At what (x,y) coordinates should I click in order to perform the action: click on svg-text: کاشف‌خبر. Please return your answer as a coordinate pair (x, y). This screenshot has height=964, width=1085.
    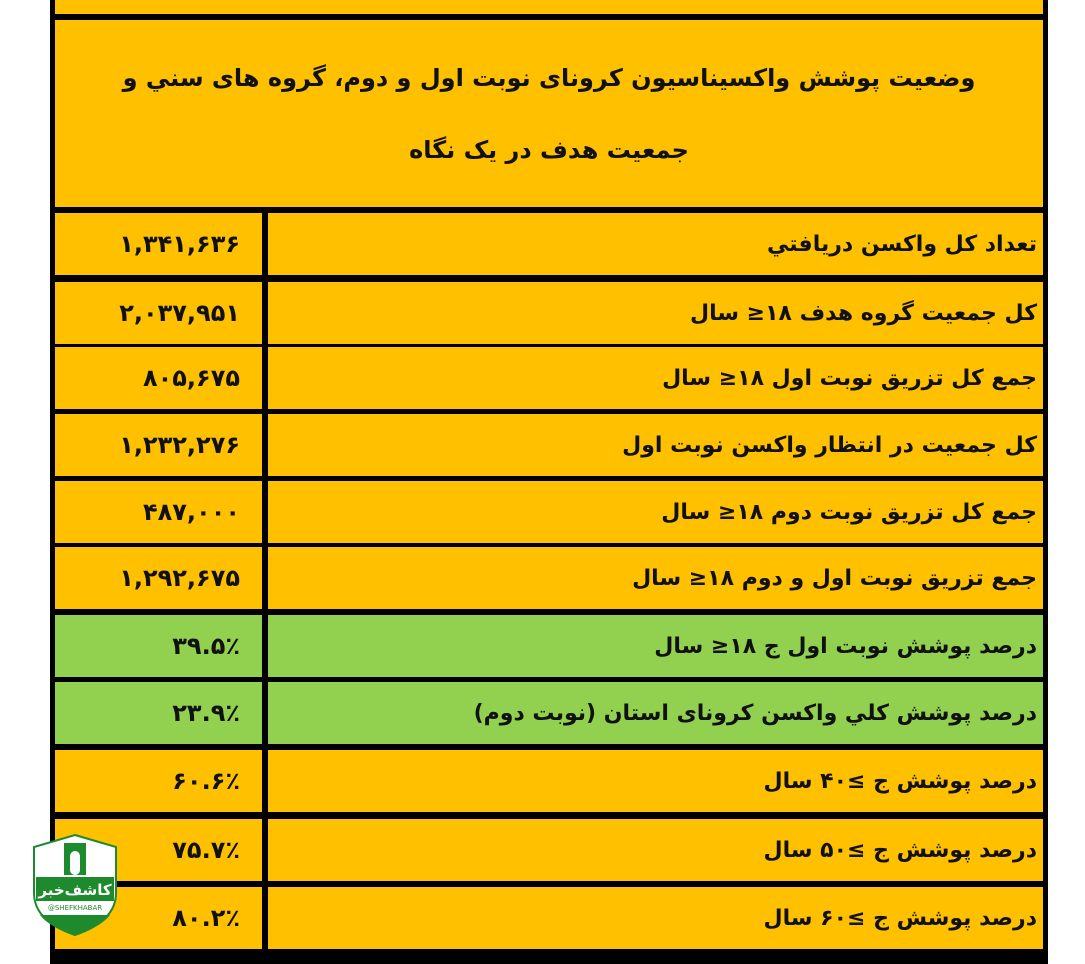
    Looking at the image, I should click on (74, 890).